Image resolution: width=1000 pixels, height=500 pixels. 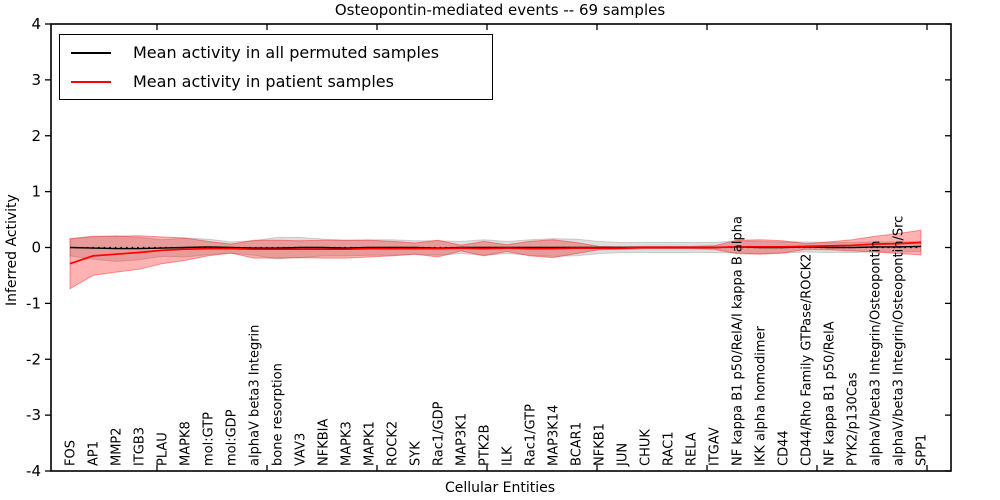 What do you see at coordinates (94, 453) in the screenshot?
I see `x-category-label: AP1` at bounding box center [94, 453].